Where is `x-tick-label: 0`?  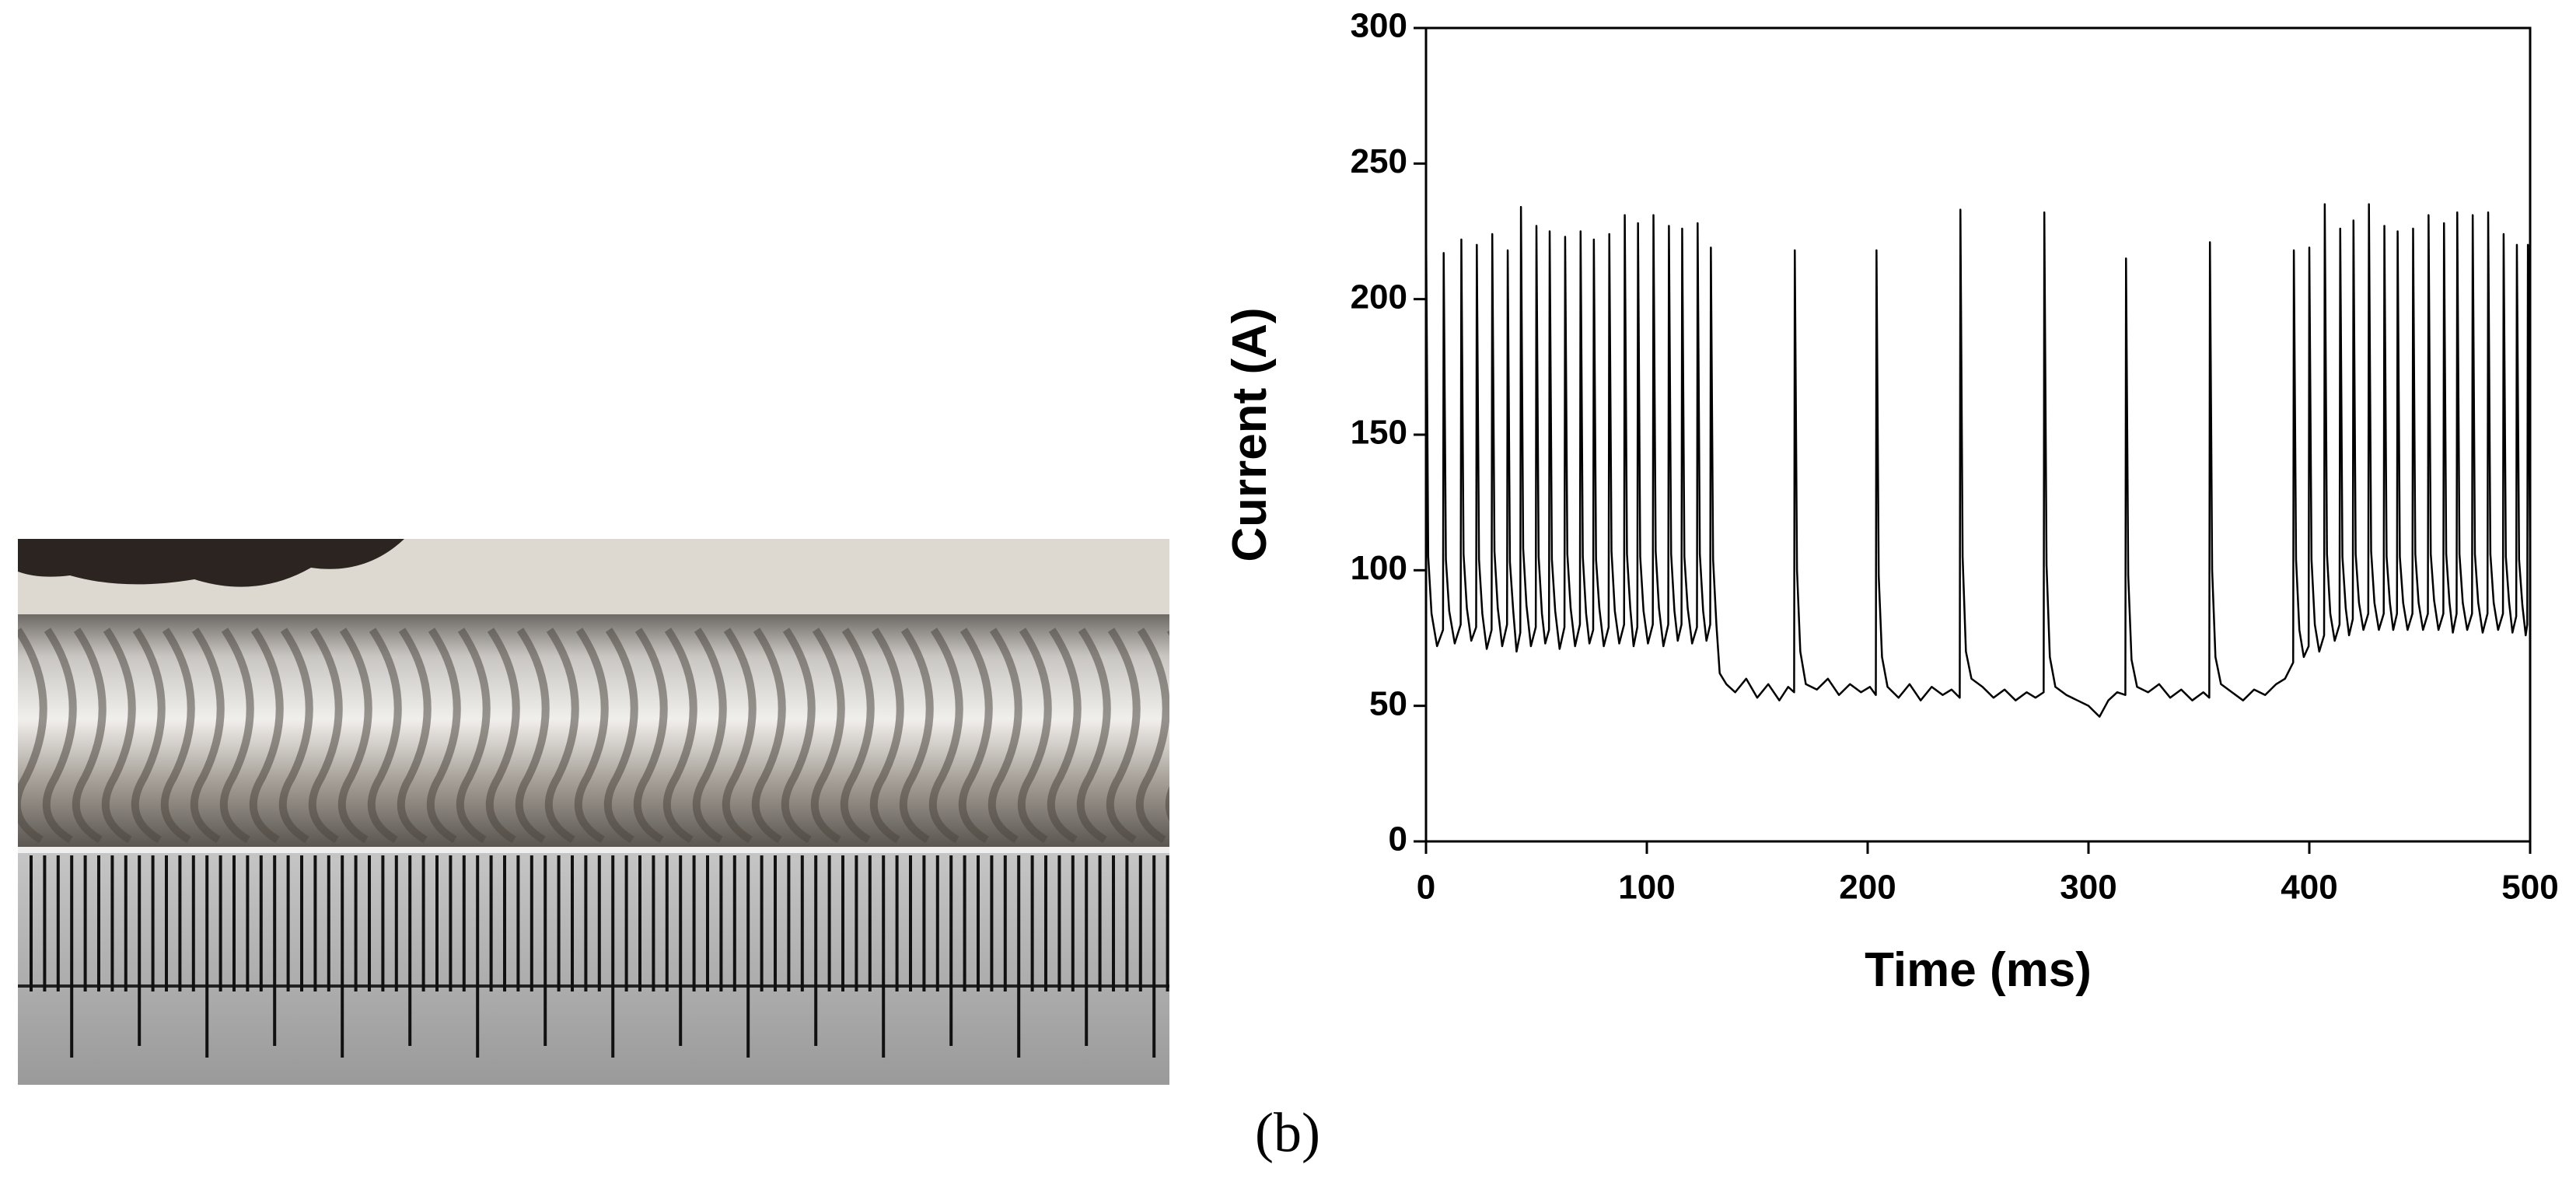 x-tick-label: 0 is located at coordinates (1426, 888).